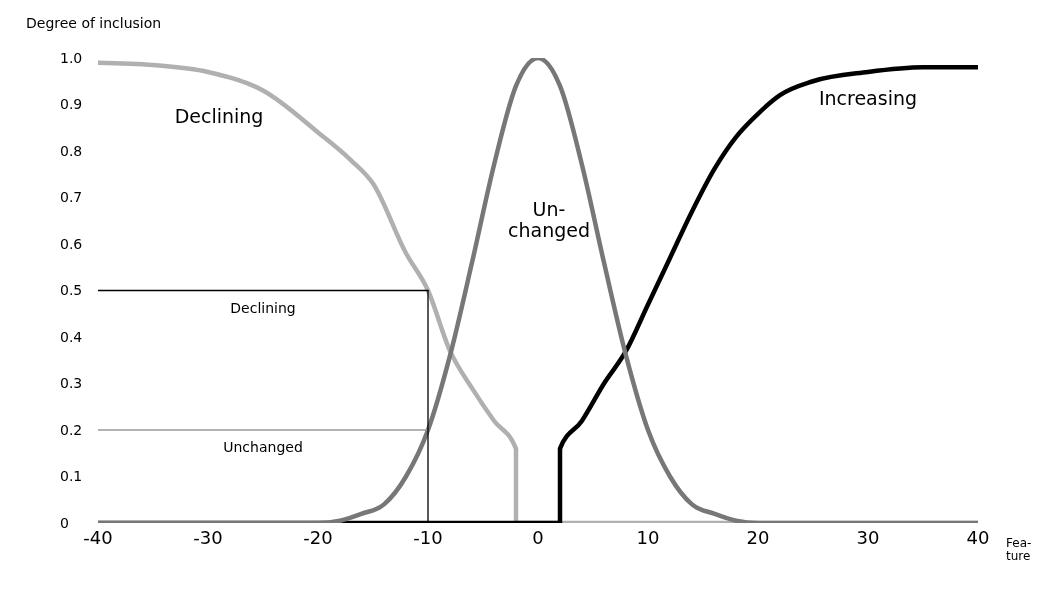  I want to click on y-tick-label: 0.1, so click(71, 476).